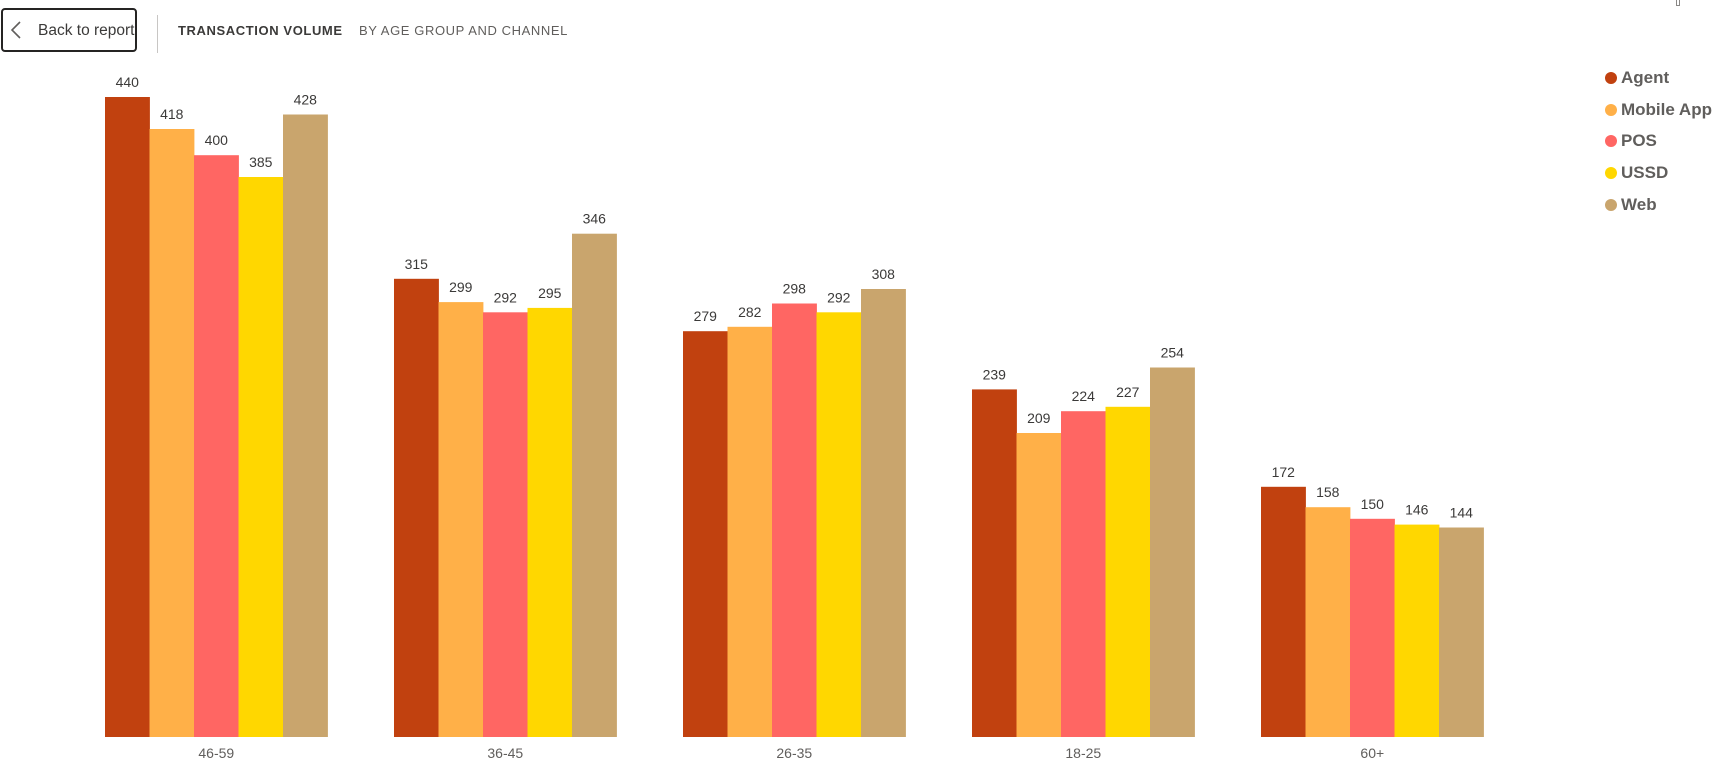 This screenshot has width=1720, height=766. Describe the element at coordinates (1283, 611) in the screenshot. I see `bar-60+-agent` at that location.